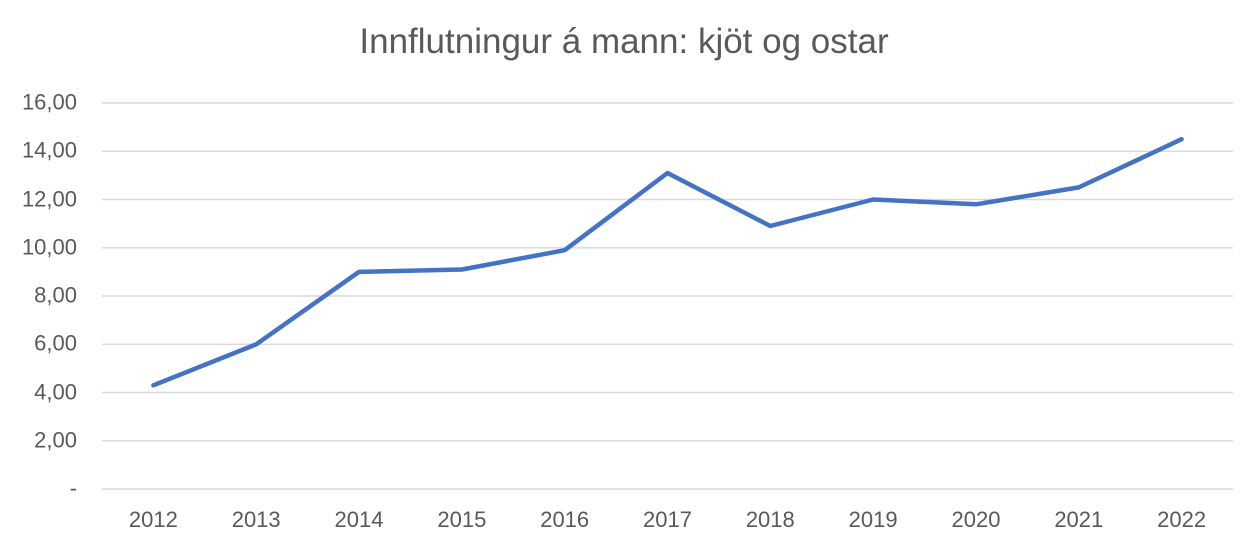 Image resolution: width=1248 pixels, height=548 pixels. What do you see at coordinates (462, 519) in the screenshot?
I see `x-axis-tick-label: 2015` at bounding box center [462, 519].